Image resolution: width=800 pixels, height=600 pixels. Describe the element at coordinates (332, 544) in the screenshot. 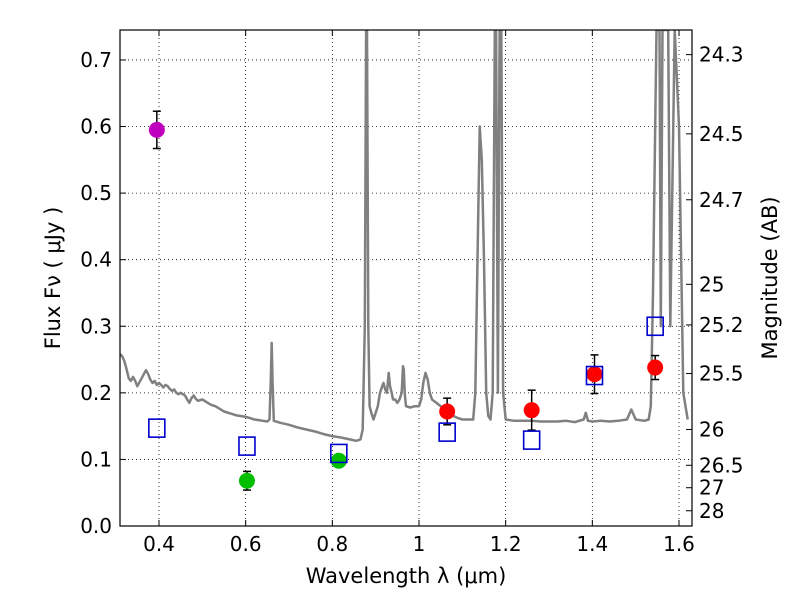

I see `x-tick-label: 0.8` at that location.